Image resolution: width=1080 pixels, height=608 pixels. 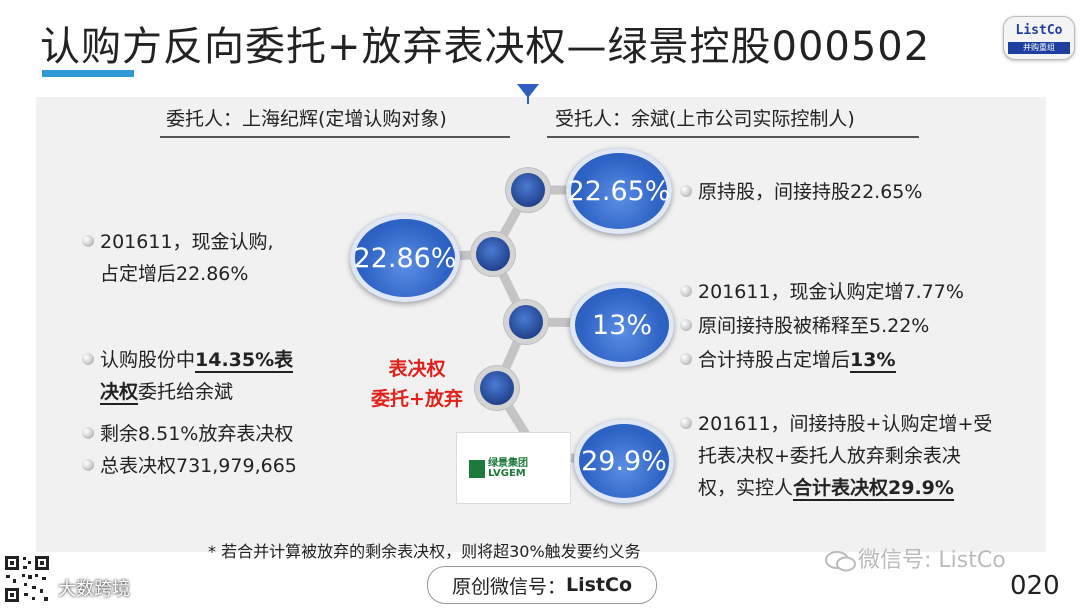 I want to click on footnote: * 若合并计算被放弃的剩余表决权，则将超30%触发要约义务, so click(x=424, y=551).